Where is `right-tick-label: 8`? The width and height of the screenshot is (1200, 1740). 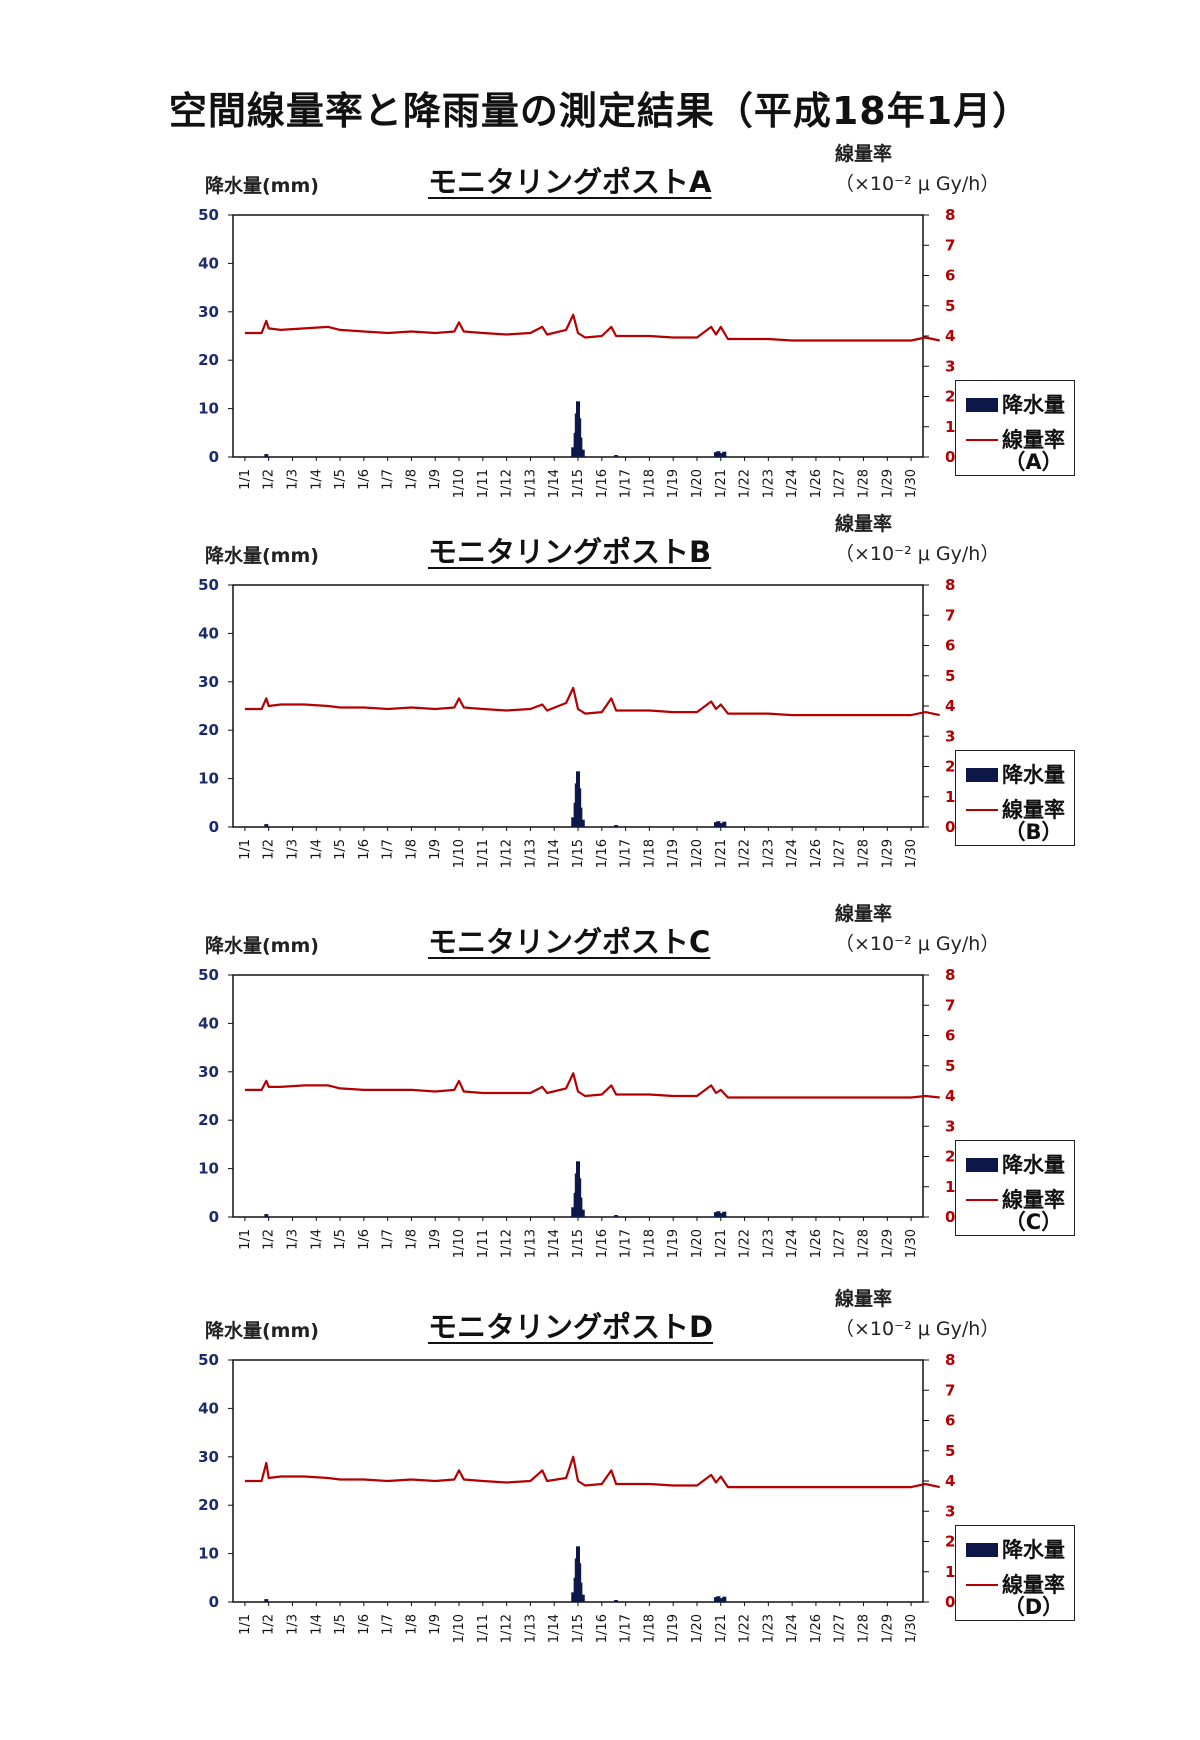
right-tick-label: 8 is located at coordinates (950, 1360).